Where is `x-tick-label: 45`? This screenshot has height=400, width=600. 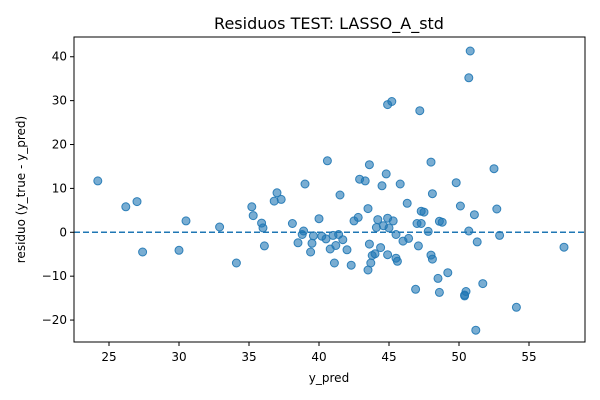 x-tick-label: 45 is located at coordinates (388, 357).